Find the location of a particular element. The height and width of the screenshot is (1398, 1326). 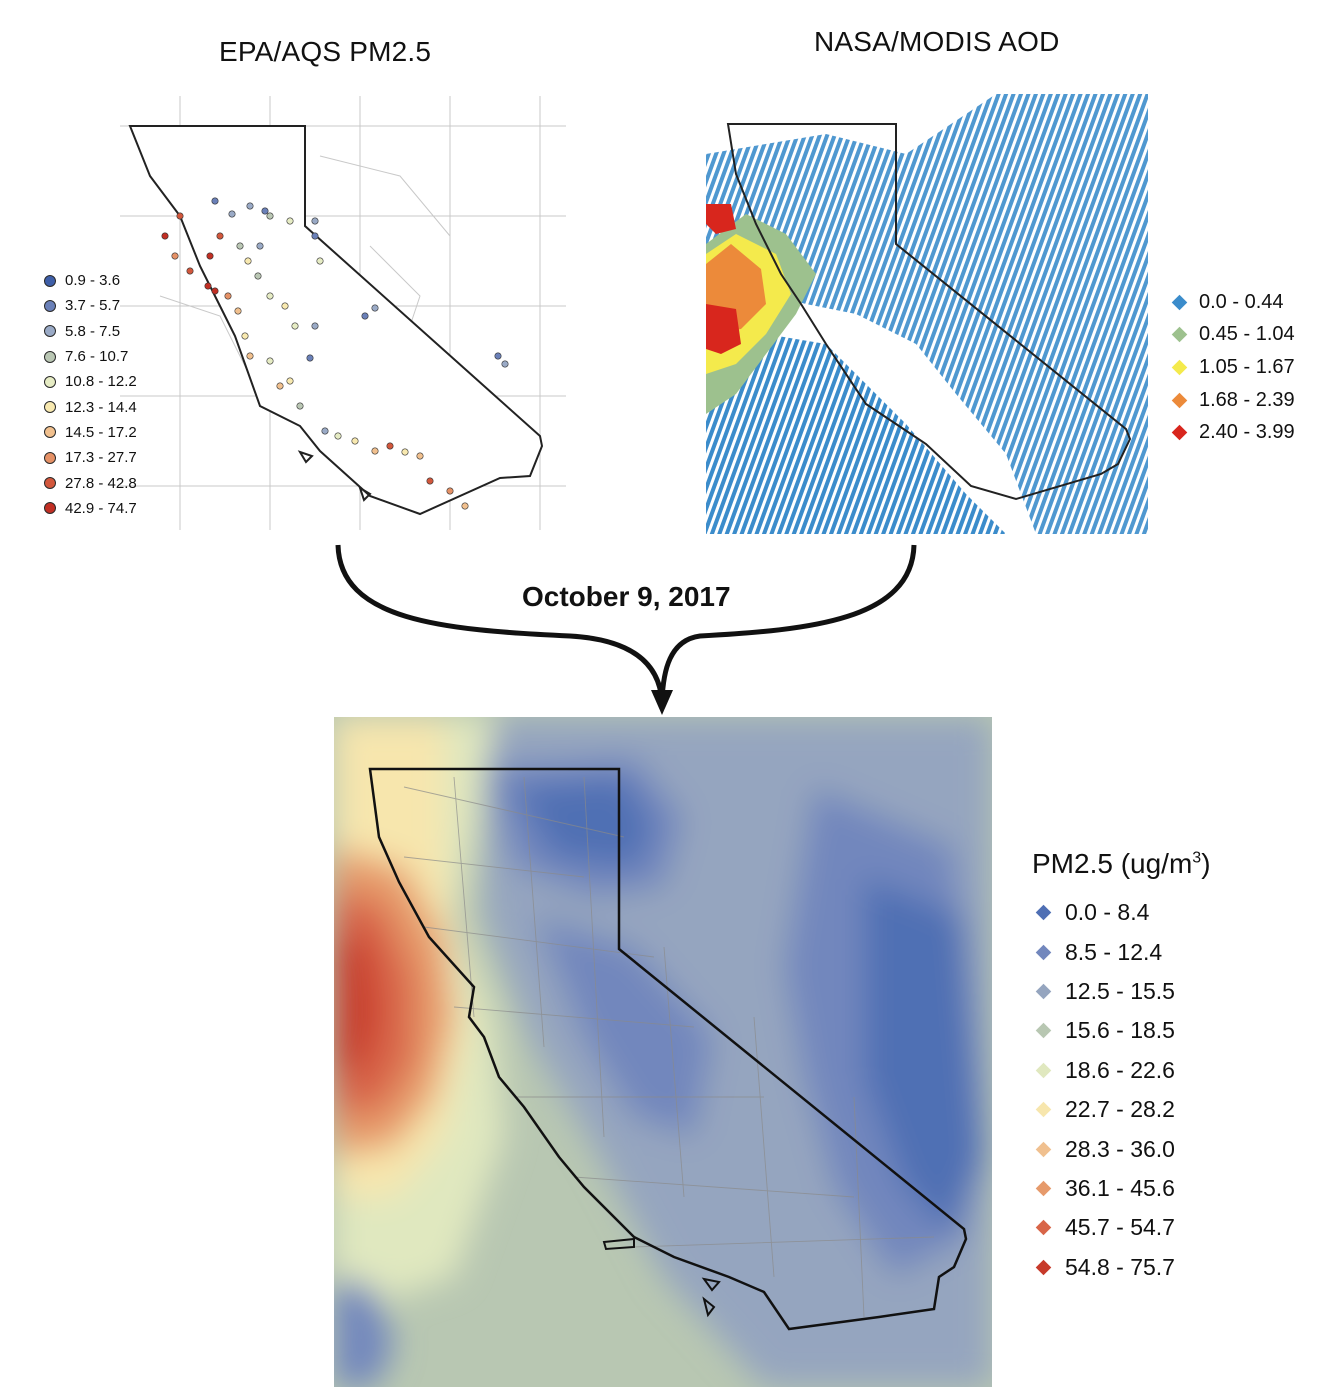

epa-legend-item: 7.6 - 10.7 is located at coordinates (90, 356).